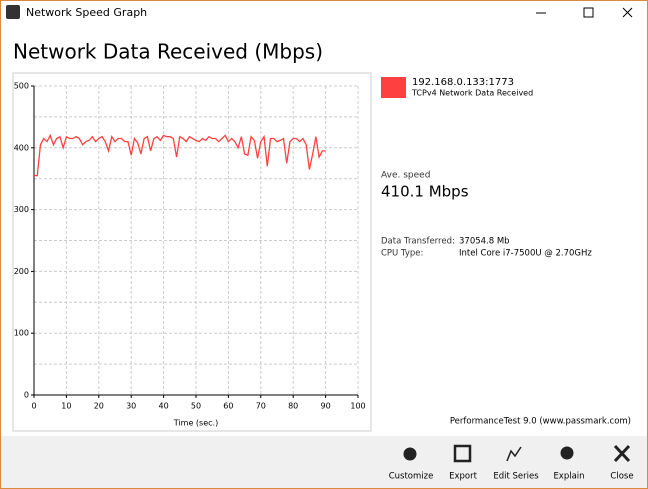  What do you see at coordinates (540, 422) in the screenshot?
I see `footer: PerformanceTest 9.0 (www.passmark.com)` at bounding box center [540, 422].